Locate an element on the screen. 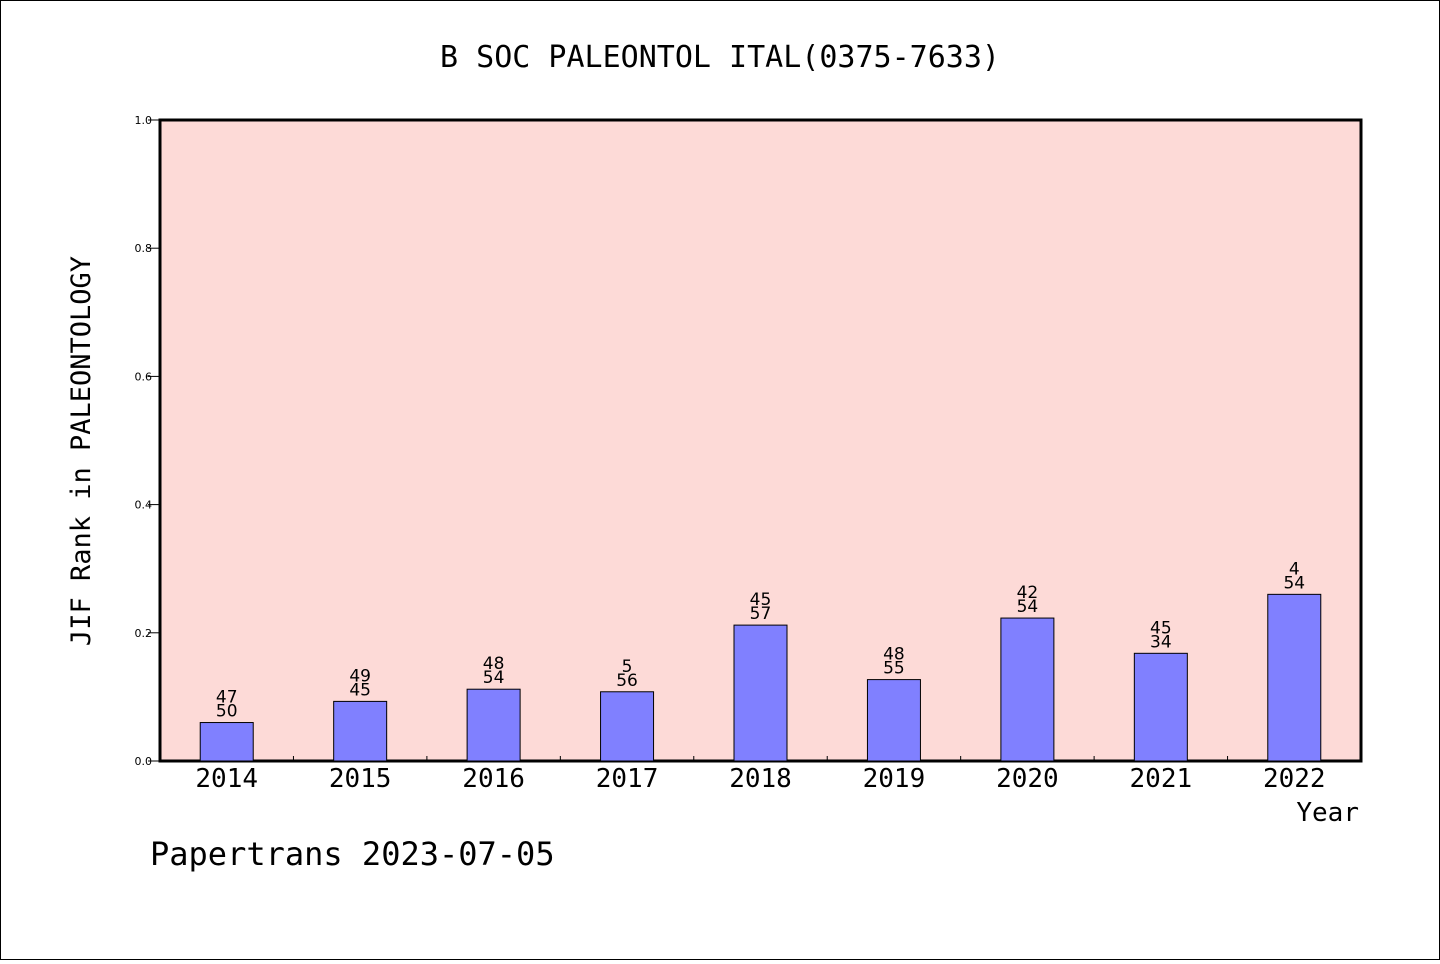  bar-label-bottom: 34 is located at coordinates (1161, 642).